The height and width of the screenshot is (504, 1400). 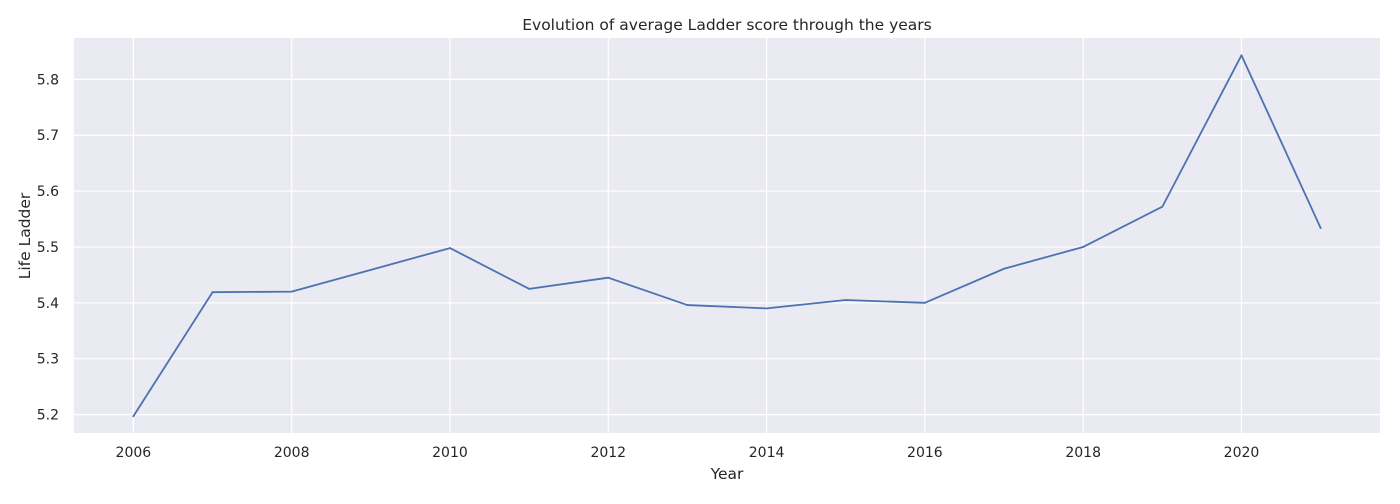 What do you see at coordinates (25, 235) in the screenshot?
I see `y-axis-label: Life Ladder` at bounding box center [25, 235].